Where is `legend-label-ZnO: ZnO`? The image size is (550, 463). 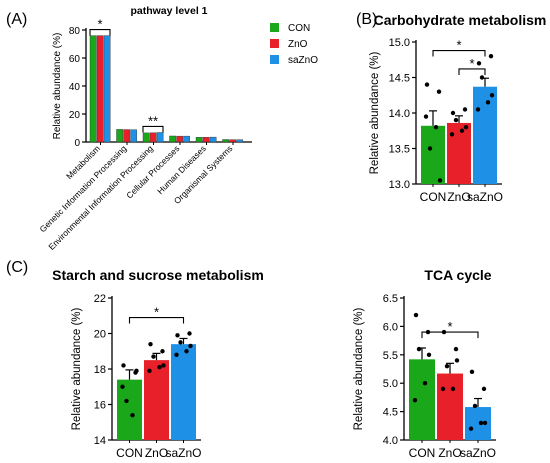
legend-label-ZnO: ZnO is located at coordinates (298, 44).